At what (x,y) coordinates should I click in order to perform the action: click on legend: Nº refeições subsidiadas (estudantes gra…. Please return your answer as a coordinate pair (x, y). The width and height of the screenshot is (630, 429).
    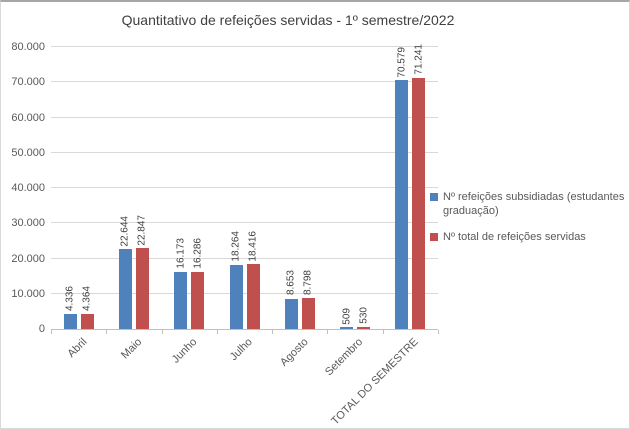
    Looking at the image, I should click on (529, 223).